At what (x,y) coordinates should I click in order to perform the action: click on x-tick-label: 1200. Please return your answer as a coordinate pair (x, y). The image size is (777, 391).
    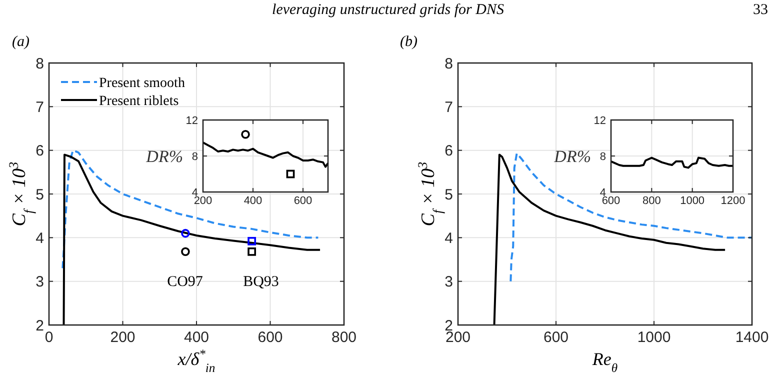
    Looking at the image, I should click on (733, 201).